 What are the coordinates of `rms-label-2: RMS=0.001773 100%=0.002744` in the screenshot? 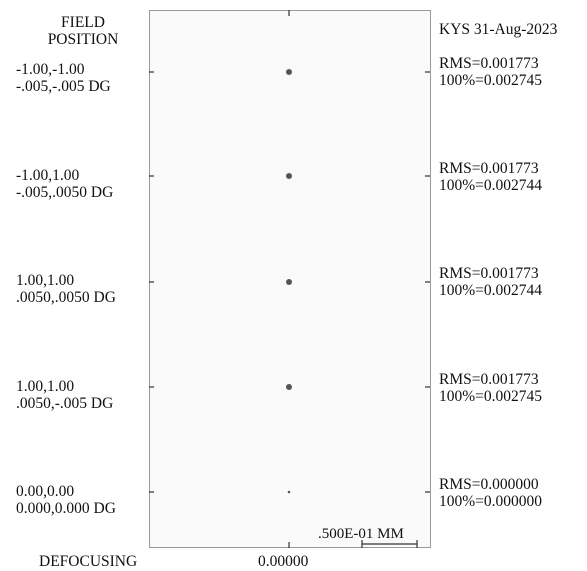 It's located at (490, 177).